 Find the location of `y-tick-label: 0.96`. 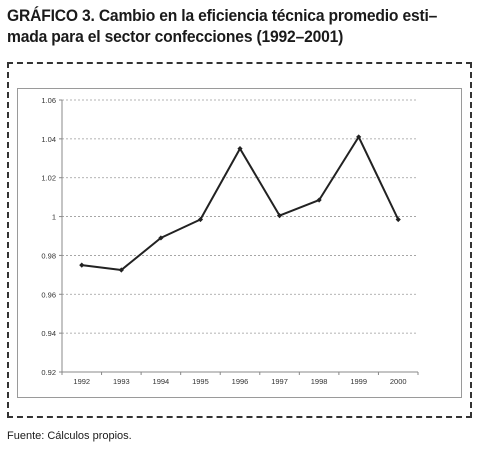

y-tick-label: 0.96 is located at coordinates (48, 294).